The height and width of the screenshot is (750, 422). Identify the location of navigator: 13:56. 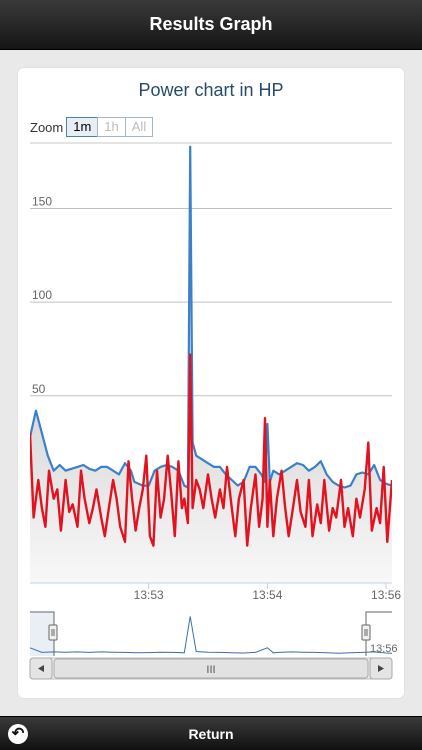
(213, 633).